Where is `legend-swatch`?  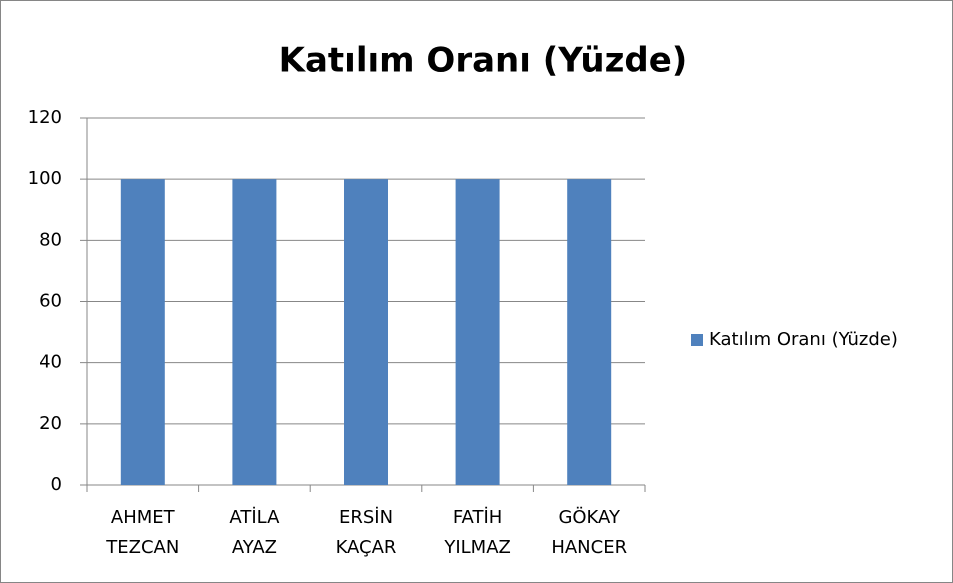 legend-swatch is located at coordinates (697, 340).